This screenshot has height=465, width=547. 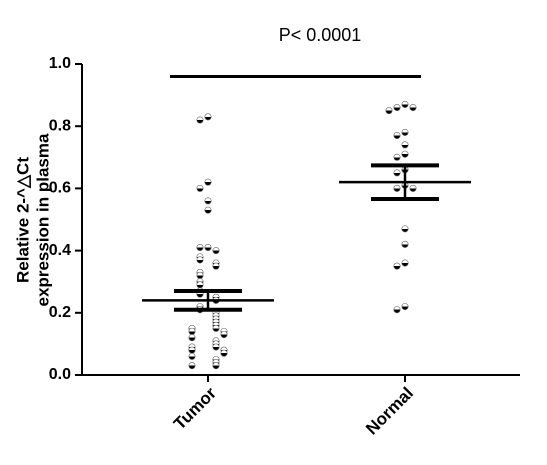 What do you see at coordinates (320, 35) in the screenshot?
I see `chart-title: P< 0.0001` at bounding box center [320, 35].